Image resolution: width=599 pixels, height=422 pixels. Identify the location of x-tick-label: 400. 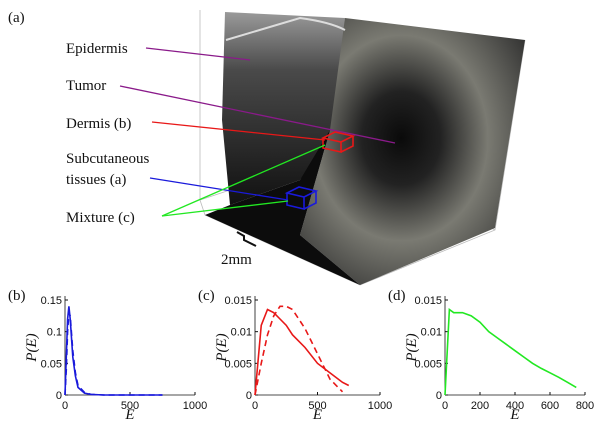
(515, 406).